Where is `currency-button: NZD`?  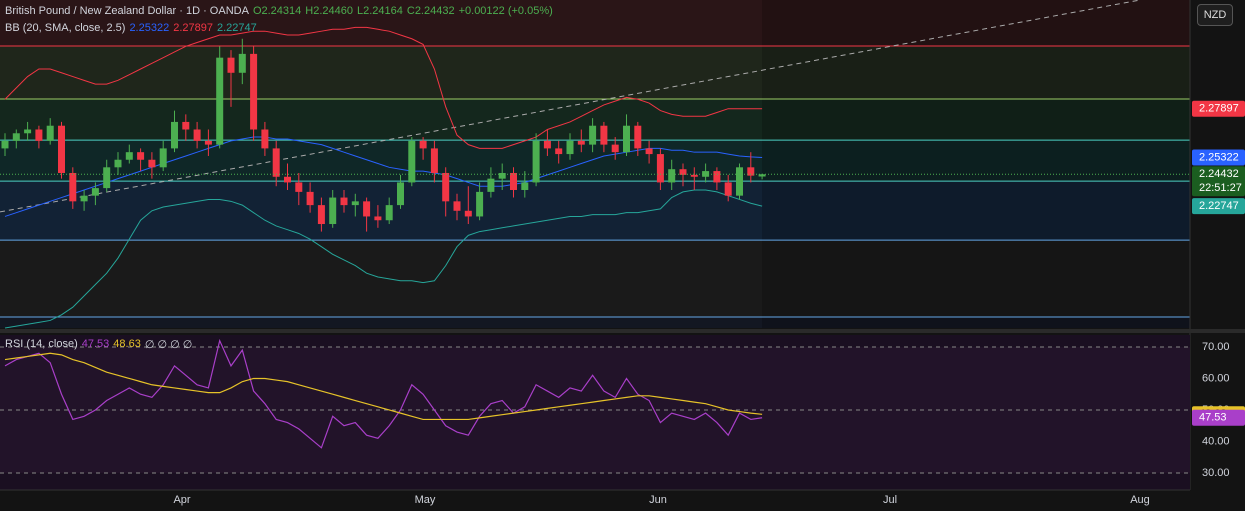 currency-button: NZD is located at coordinates (1215, 15).